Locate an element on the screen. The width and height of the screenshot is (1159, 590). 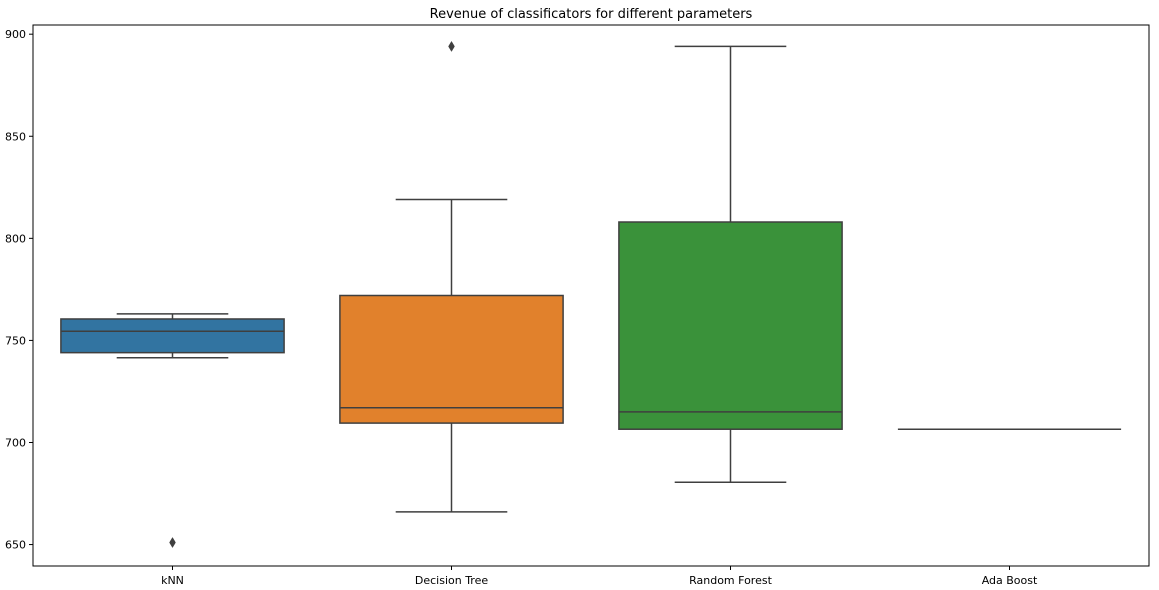
y-tick-label: 850 is located at coordinates (15, 136).